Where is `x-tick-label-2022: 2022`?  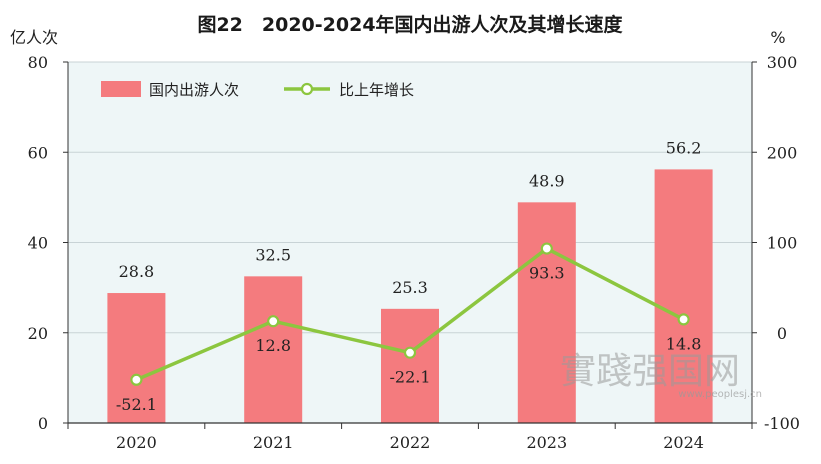 x-tick-label-2022: 2022 is located at coordinates (410, 442).